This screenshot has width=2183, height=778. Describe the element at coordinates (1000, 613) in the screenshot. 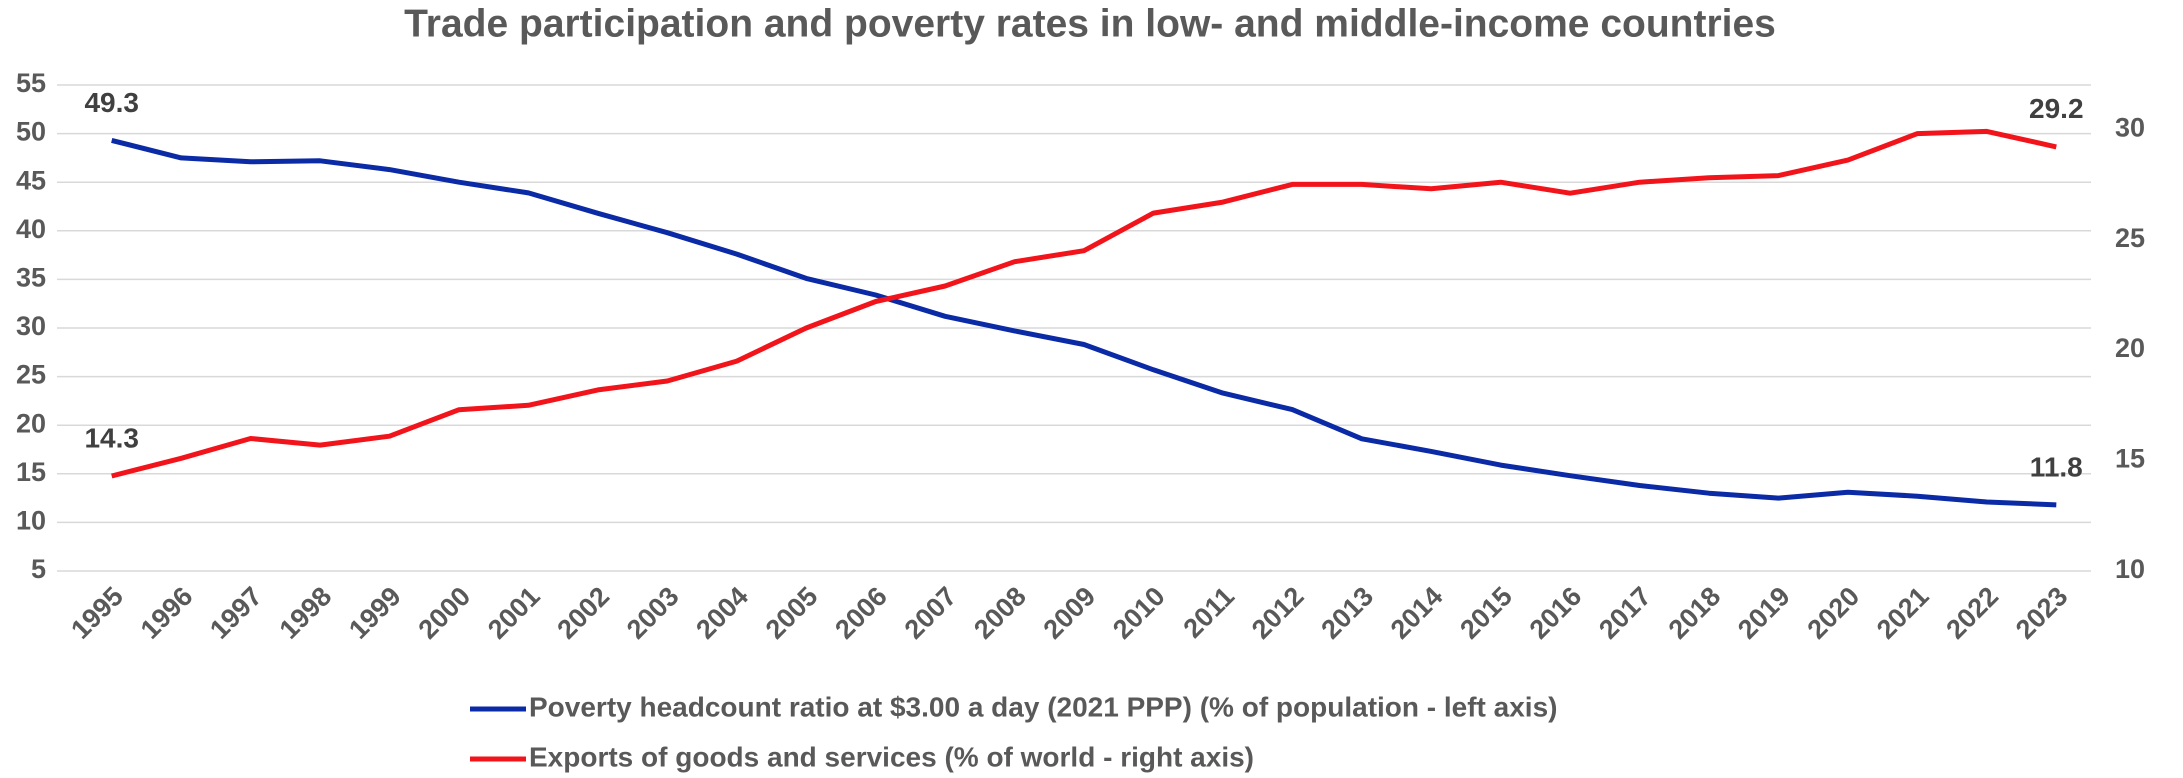

I see `x-tick-label: 2008` at that location.